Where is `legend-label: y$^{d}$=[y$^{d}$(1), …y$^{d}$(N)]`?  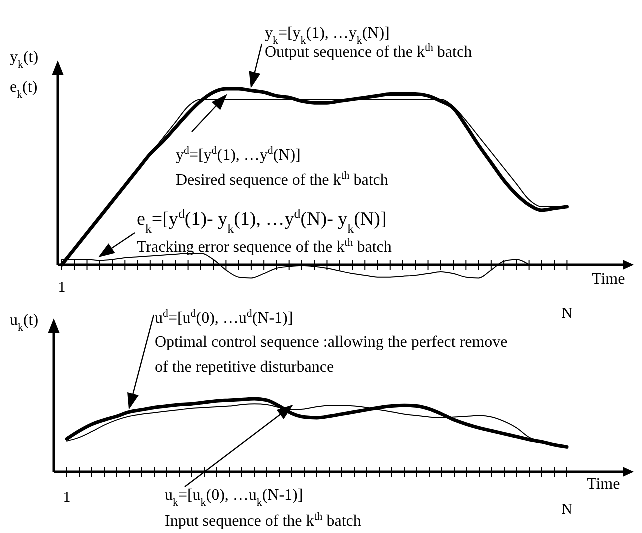
legend-label: y$^{d}$=[y$^{d}$(1), …y$^{d}$(N)] is located at coordinates (238, 154).